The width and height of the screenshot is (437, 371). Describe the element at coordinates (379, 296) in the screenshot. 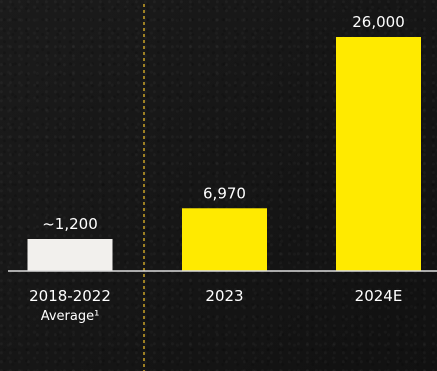

I see `category-label-3: 2024E` at that location.